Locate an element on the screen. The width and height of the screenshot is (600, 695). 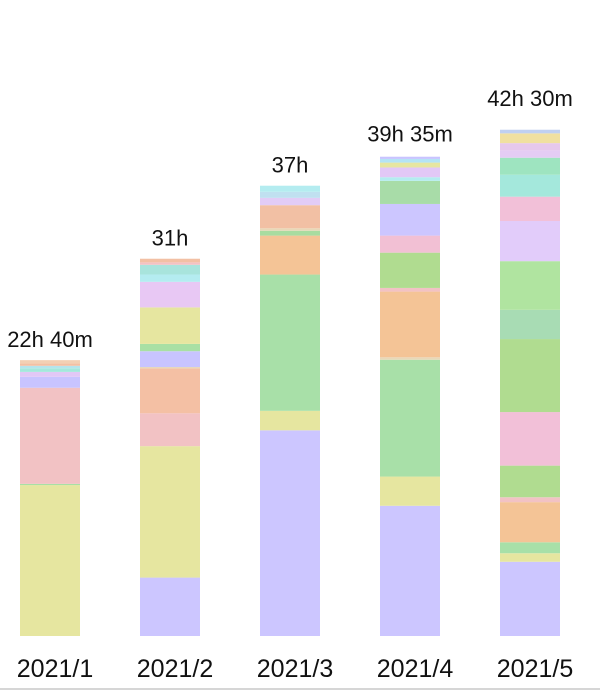
x-tick-label: 2021/1 is located at coordinates (55, 669).